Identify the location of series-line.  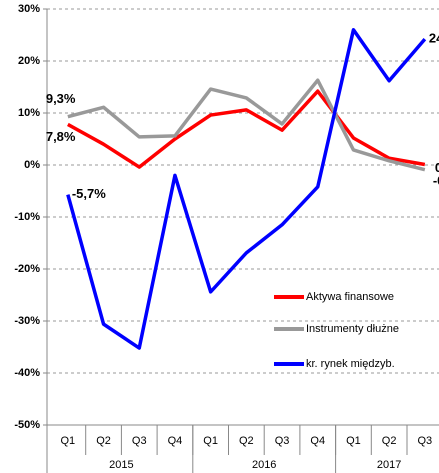
(246, 129).